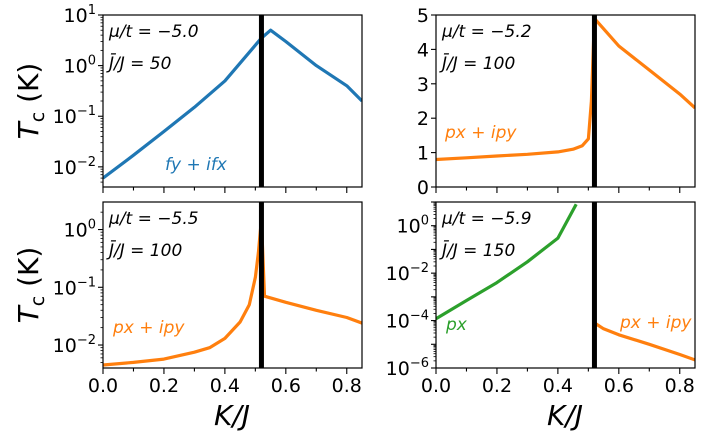  What do you see at coordinates (80, 15) in the screenshot?
I see `y-tick-label: 10¹` at bounding box center [80, 15].